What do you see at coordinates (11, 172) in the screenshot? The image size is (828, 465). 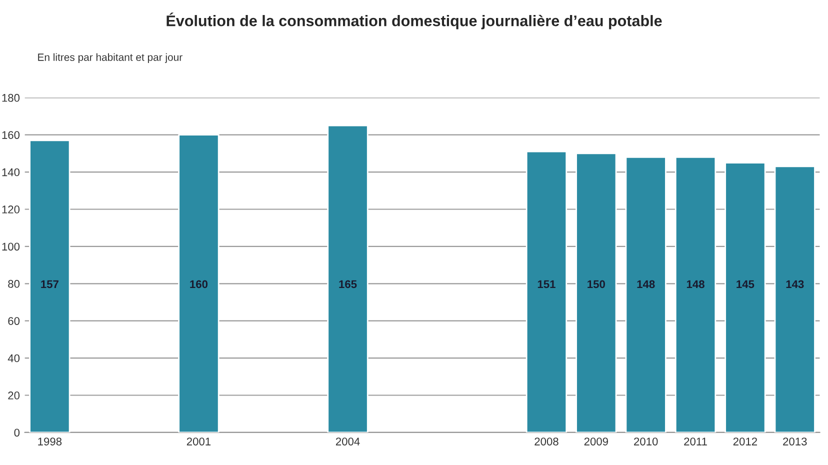 I see `y-tick-label: 140` at bounding box center [11, 172].